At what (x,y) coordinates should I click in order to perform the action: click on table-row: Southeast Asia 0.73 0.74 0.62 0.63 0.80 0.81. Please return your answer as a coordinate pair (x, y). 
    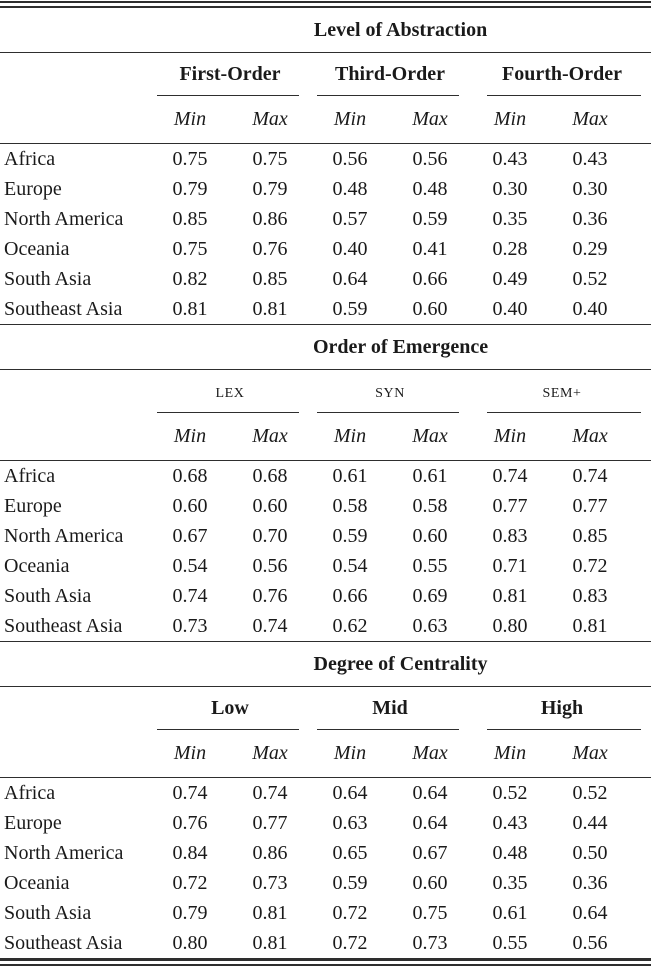
    Looking at the image, I should click on (325, 626).